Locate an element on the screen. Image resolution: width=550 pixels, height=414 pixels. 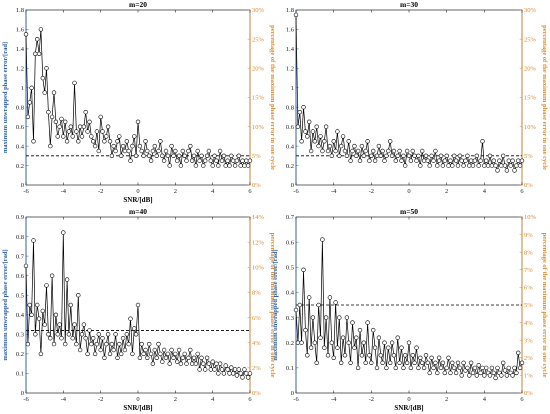
chart-title: m=20 is located at coordinates (138, 4).